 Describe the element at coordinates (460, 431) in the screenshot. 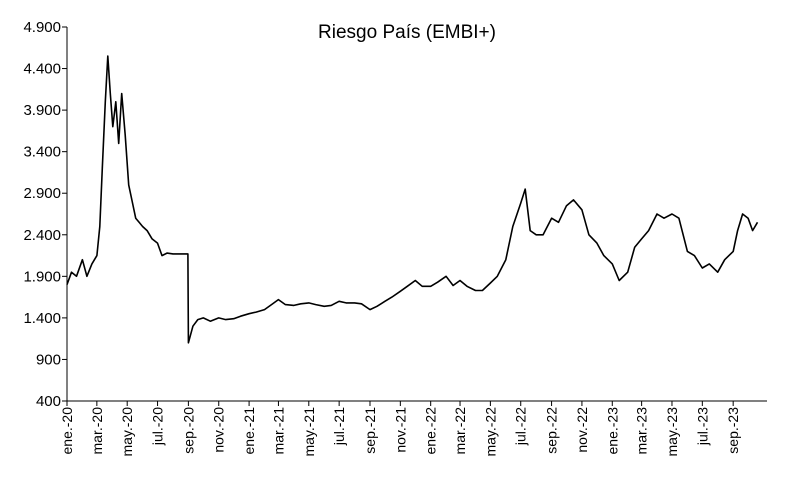

I see `x-tick-label: mar.-22` at that location.